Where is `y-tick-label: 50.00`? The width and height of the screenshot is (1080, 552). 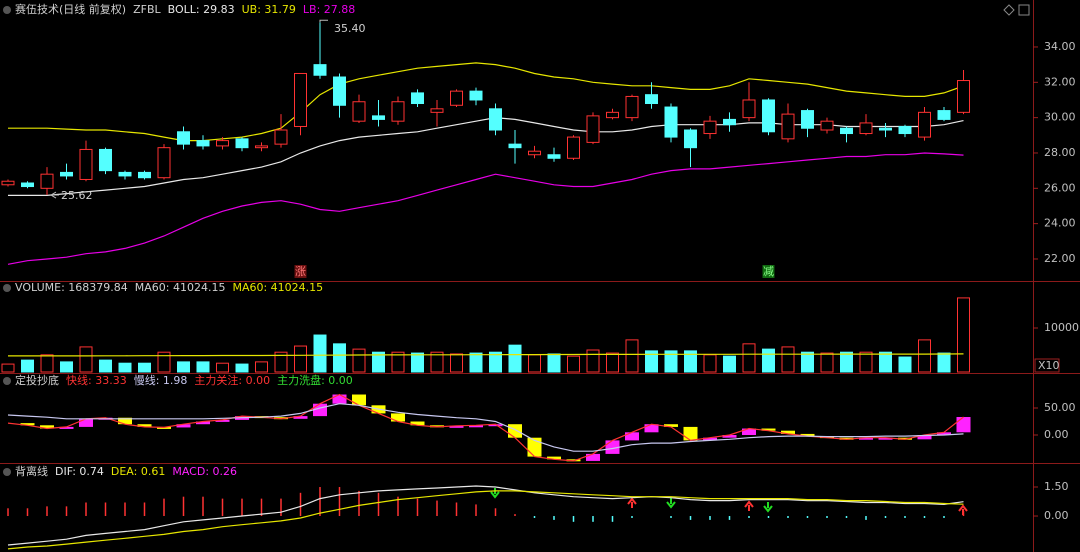 y-tick-label: 50.00 is located at coordinates (1060, 407).